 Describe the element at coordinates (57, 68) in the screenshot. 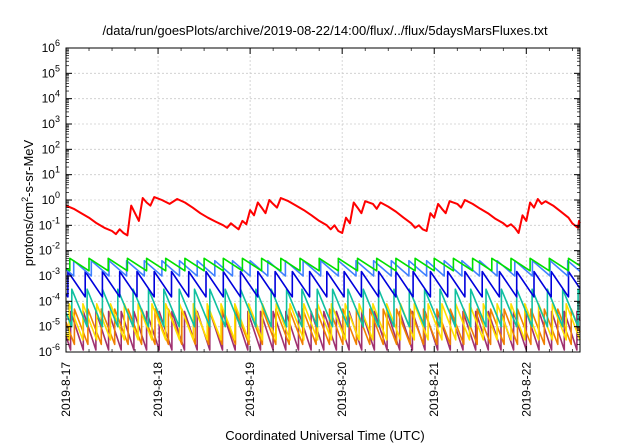

I see `y-tick-label-exponent: 5` at that location.